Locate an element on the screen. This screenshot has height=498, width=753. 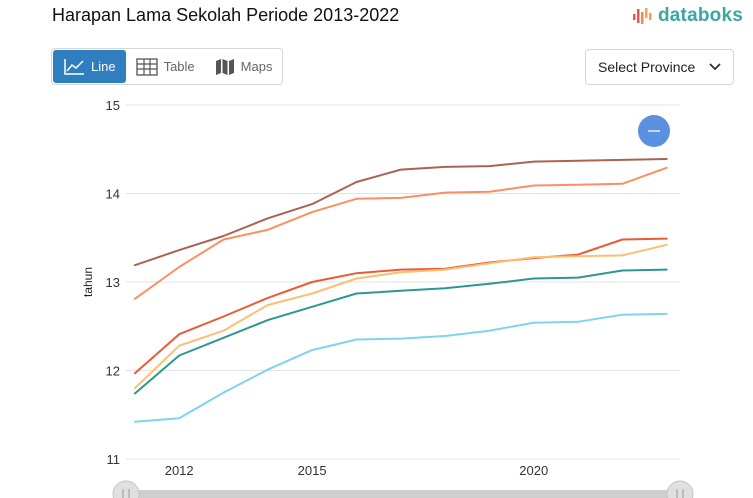
y-tick-label: 12 is located at coordinates (113, 371).